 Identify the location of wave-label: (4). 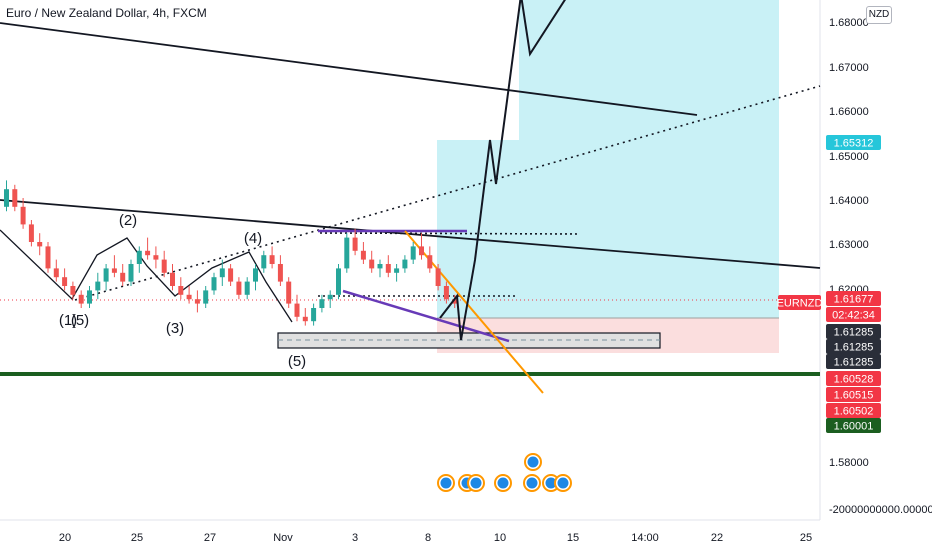
(253, 238).